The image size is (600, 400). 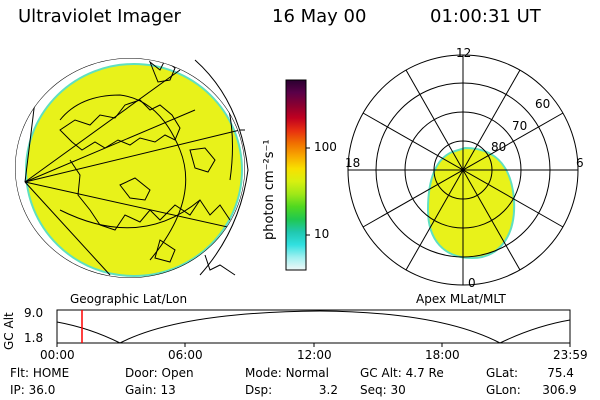 I want to click on status-seq-value: 30, so click(x=398, y=390).